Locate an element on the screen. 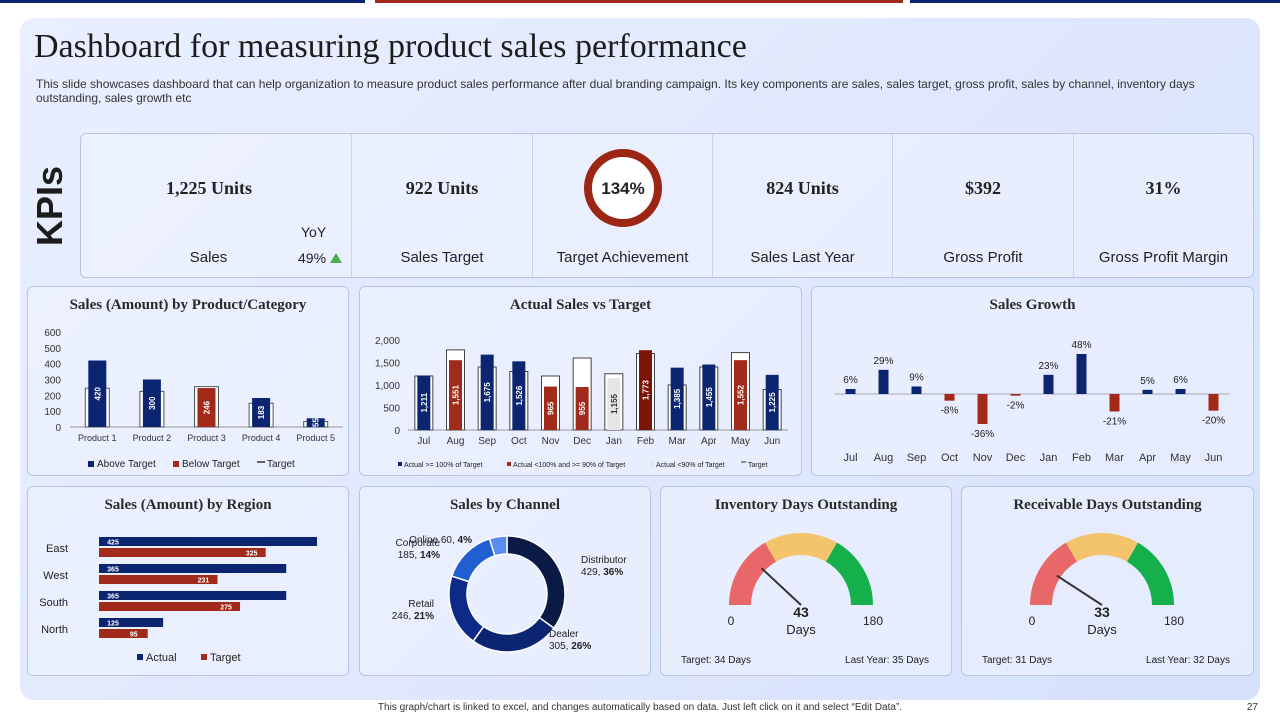 The image size is (1280, 720). data-label: 5% is located at coordinates (1147, 381).